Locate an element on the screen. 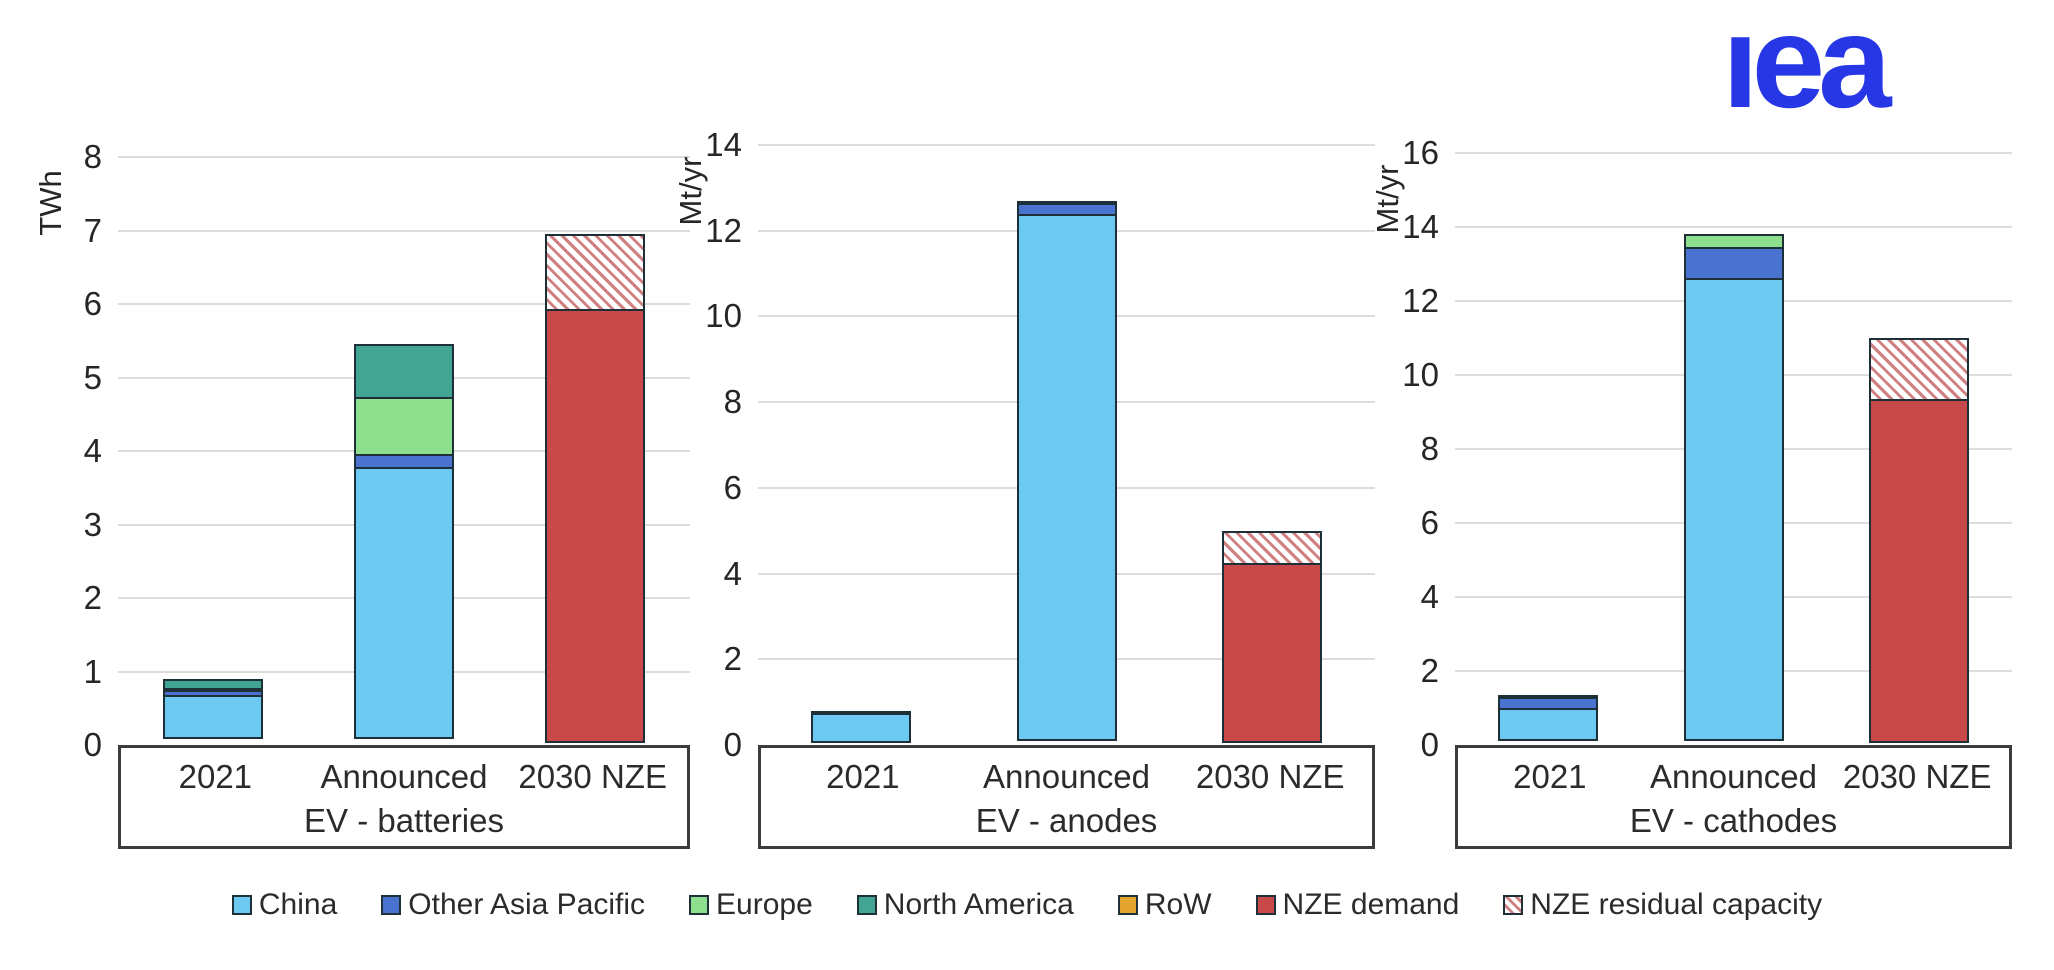  x-axis-box: 2021 Announced 2030 NZE EV - cathodes is located at coordinates (1733, 797).